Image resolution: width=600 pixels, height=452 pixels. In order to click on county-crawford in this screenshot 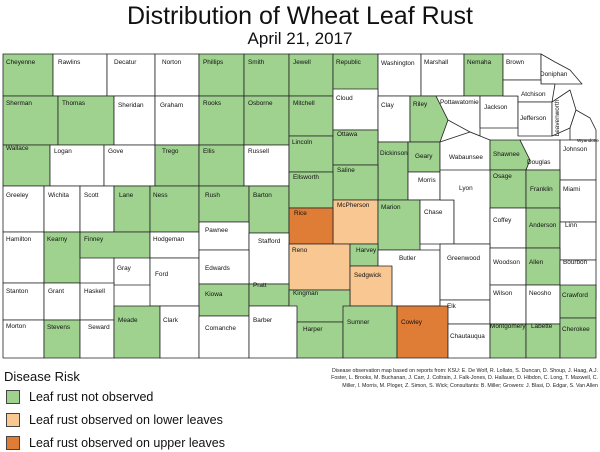, I will do `click(578, 301)`.